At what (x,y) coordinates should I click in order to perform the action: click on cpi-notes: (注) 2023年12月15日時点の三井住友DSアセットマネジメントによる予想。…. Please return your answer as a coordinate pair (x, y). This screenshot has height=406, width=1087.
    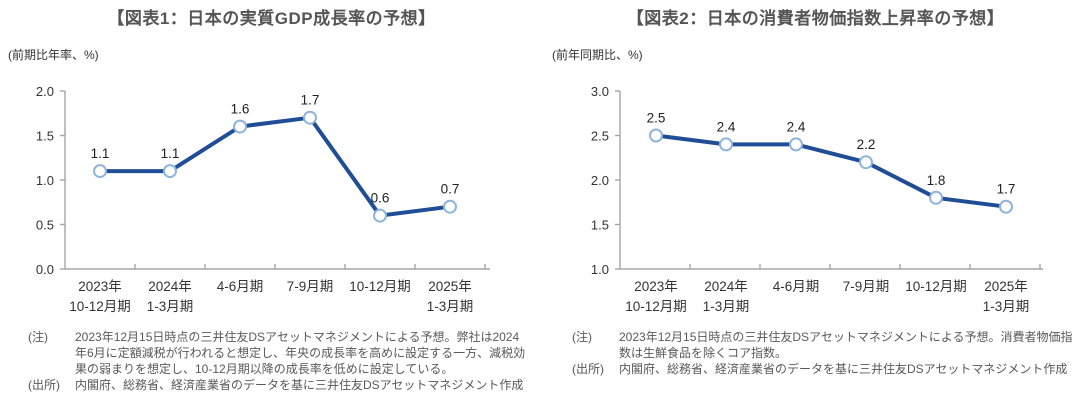
    Looking at the image, I should click on (815, 353).